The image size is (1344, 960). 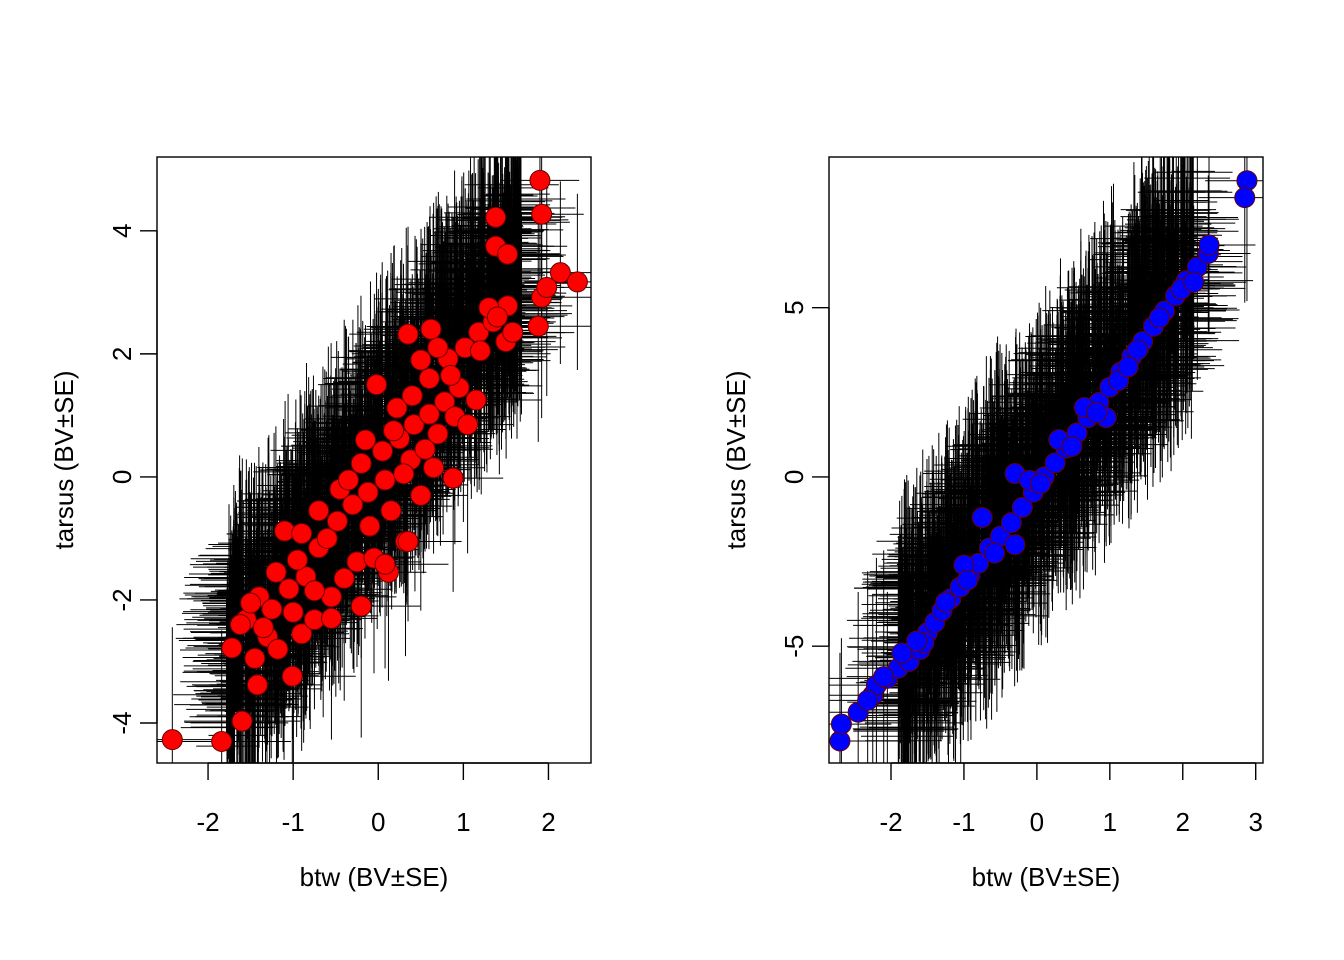 I want to click on left-y-tick-label: 4, so click(x=122, y=231).